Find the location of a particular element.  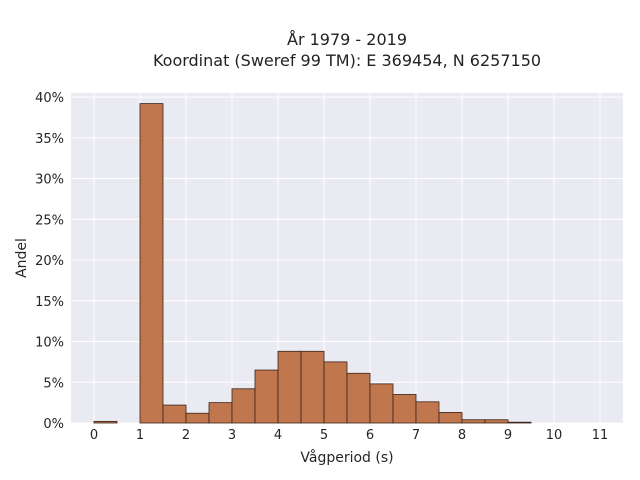

x-tick-label: 5 is located at coordinates (324, 435).